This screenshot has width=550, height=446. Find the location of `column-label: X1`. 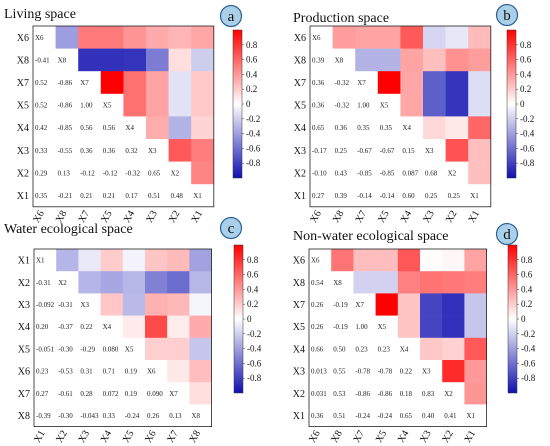

column-label: X1 is located at coordinates (470, 437).